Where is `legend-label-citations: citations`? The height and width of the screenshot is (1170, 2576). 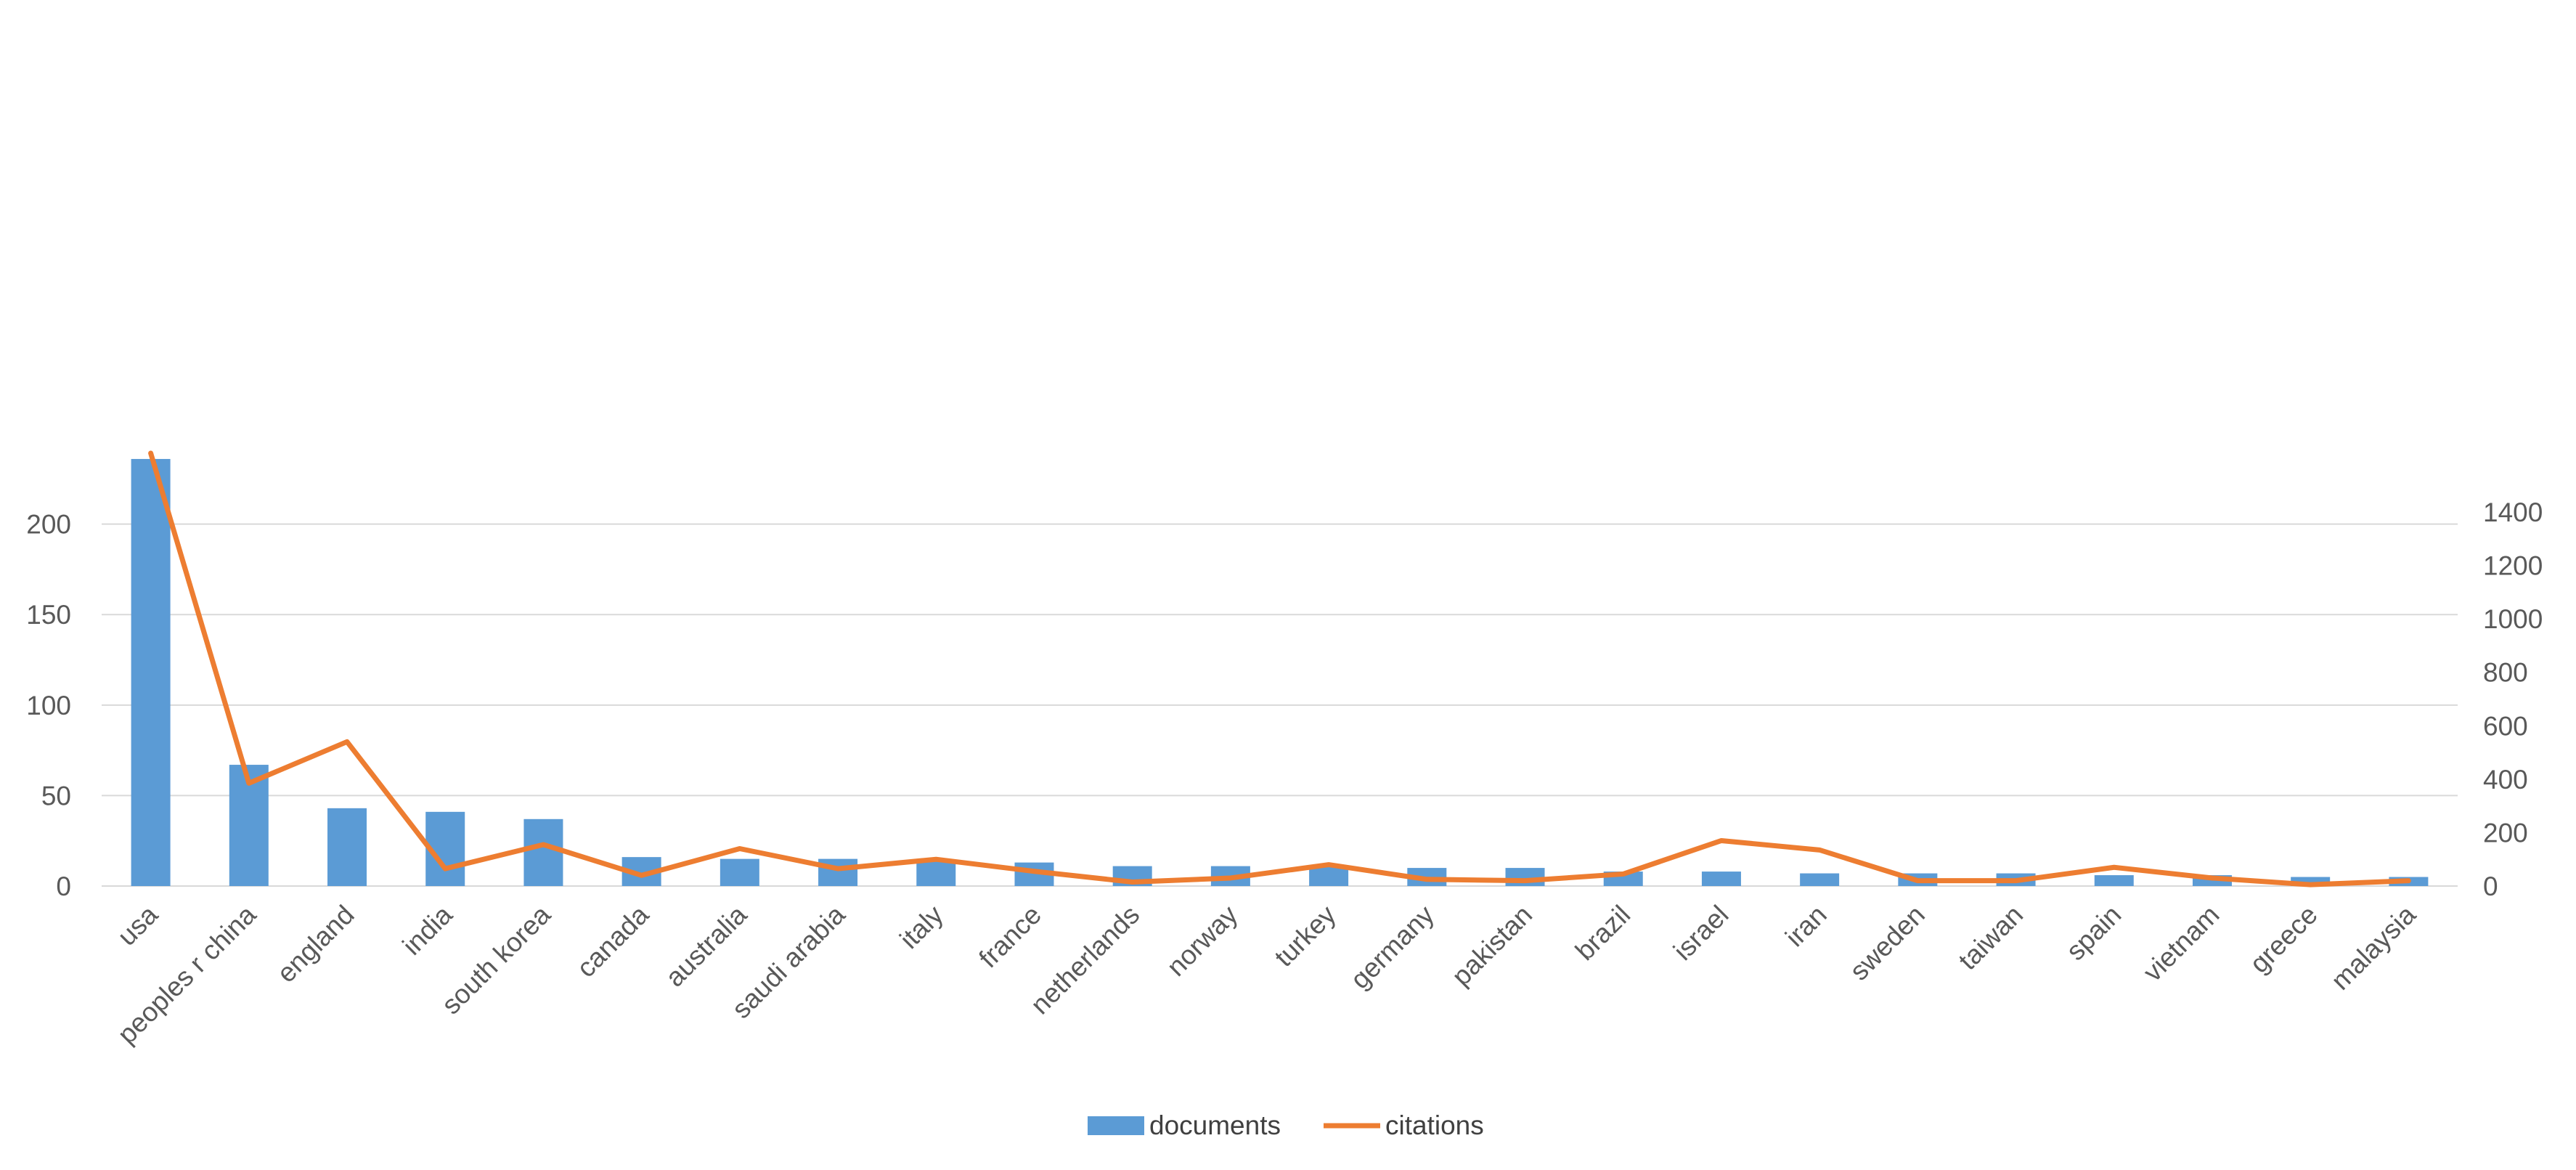 legend-label-citations: citations is located at coordinates (1434, 1125).